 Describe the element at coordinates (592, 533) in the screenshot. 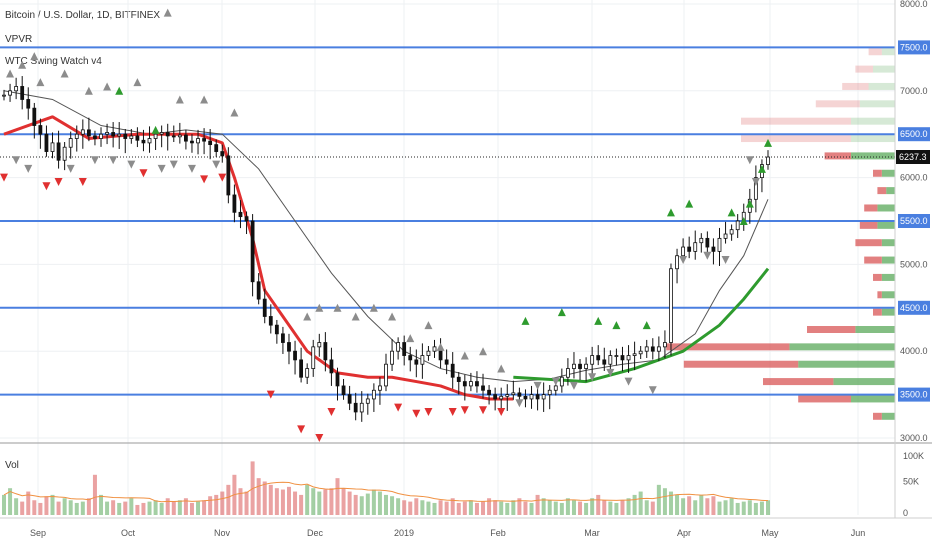

I see `time-tick-label: Mar` at that location.